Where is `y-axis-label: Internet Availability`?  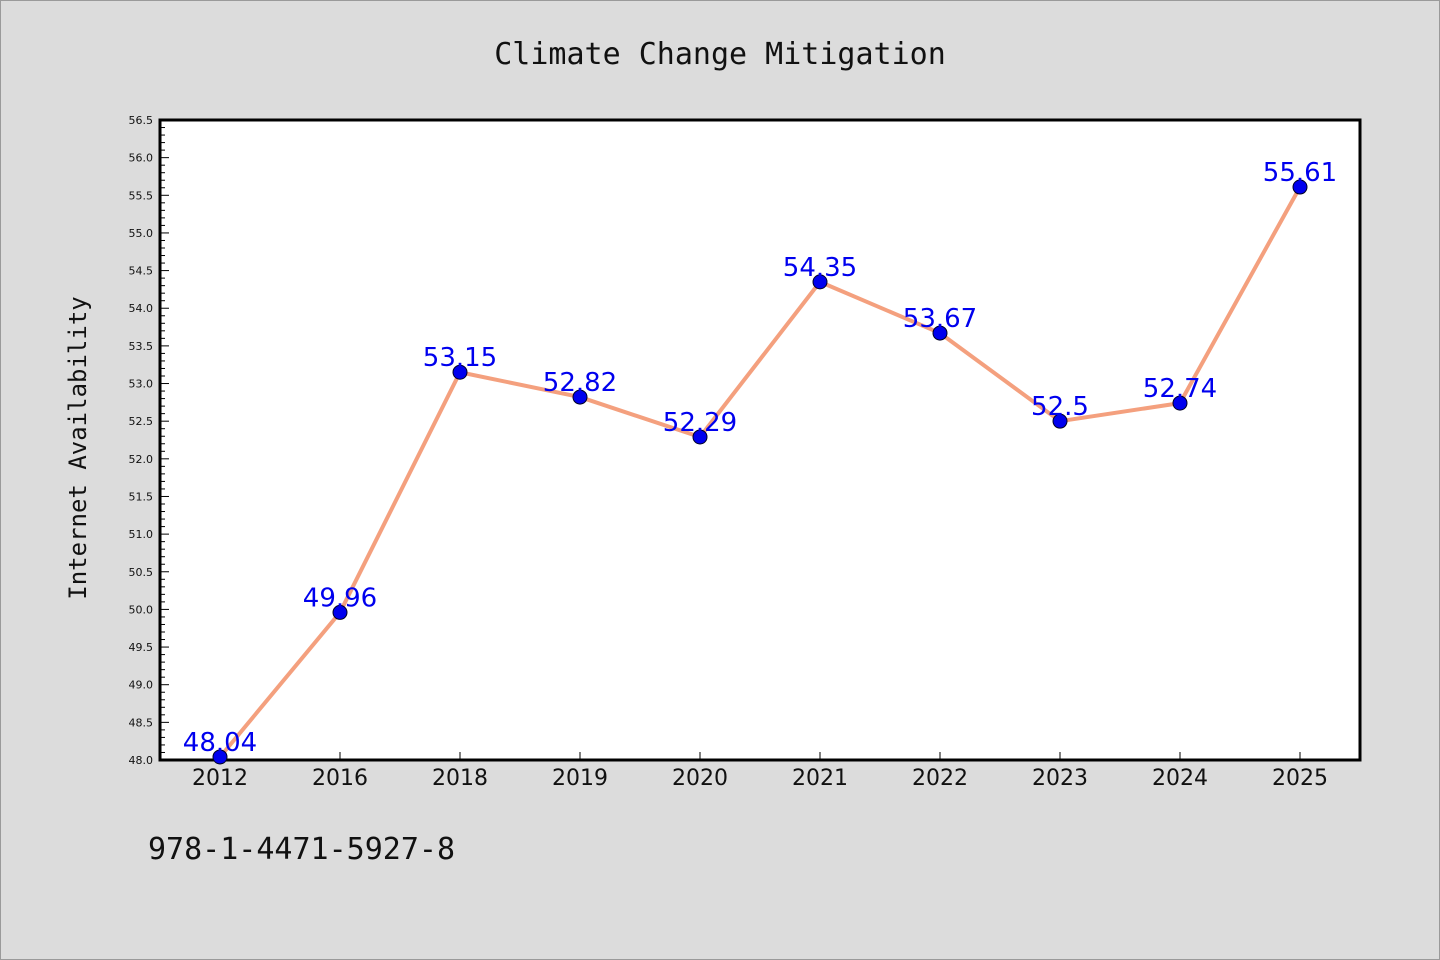
y-axis-label: Internet Availability is located at coordinates (78, 447).